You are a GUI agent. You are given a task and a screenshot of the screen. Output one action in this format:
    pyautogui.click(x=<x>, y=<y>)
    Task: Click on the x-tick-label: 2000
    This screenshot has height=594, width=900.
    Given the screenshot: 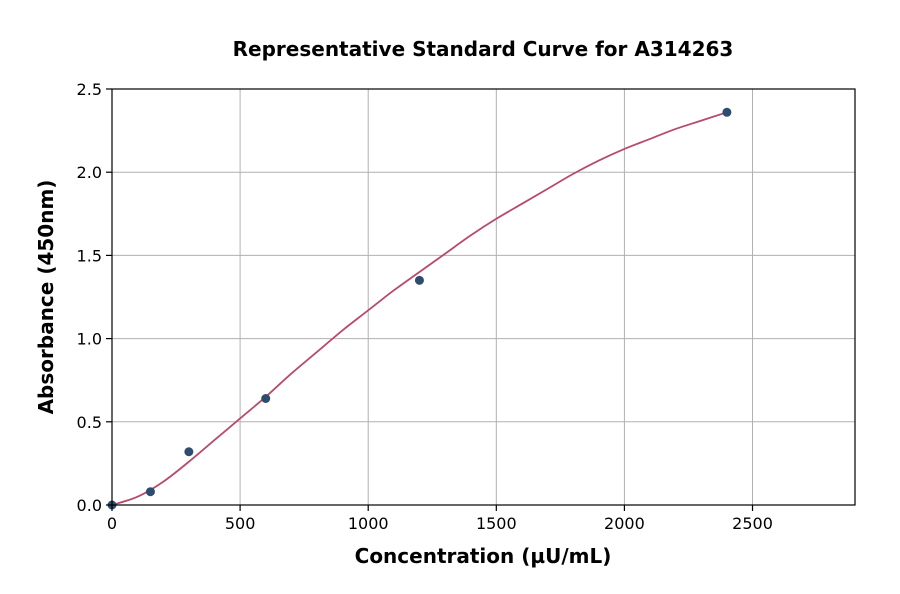 What is the action you would take?
    pyautogui.click(x=624, y=523)
    